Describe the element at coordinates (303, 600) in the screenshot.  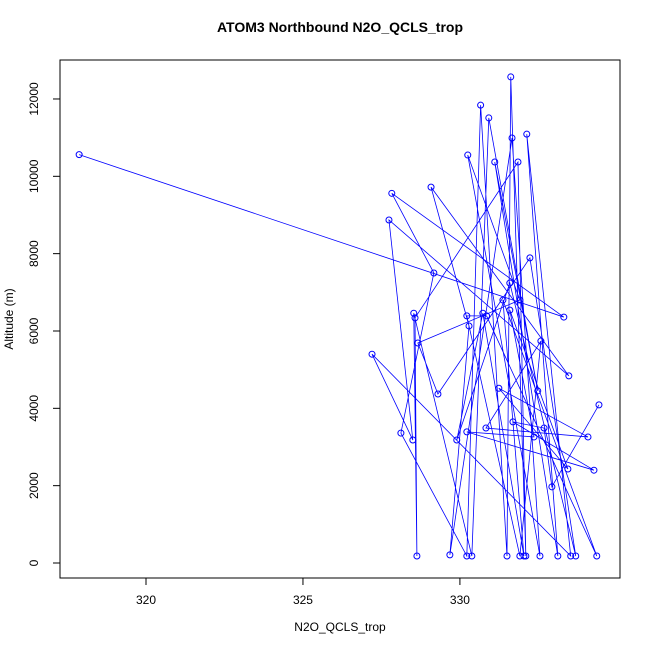
I see `x-tick-label: 325` at that location.